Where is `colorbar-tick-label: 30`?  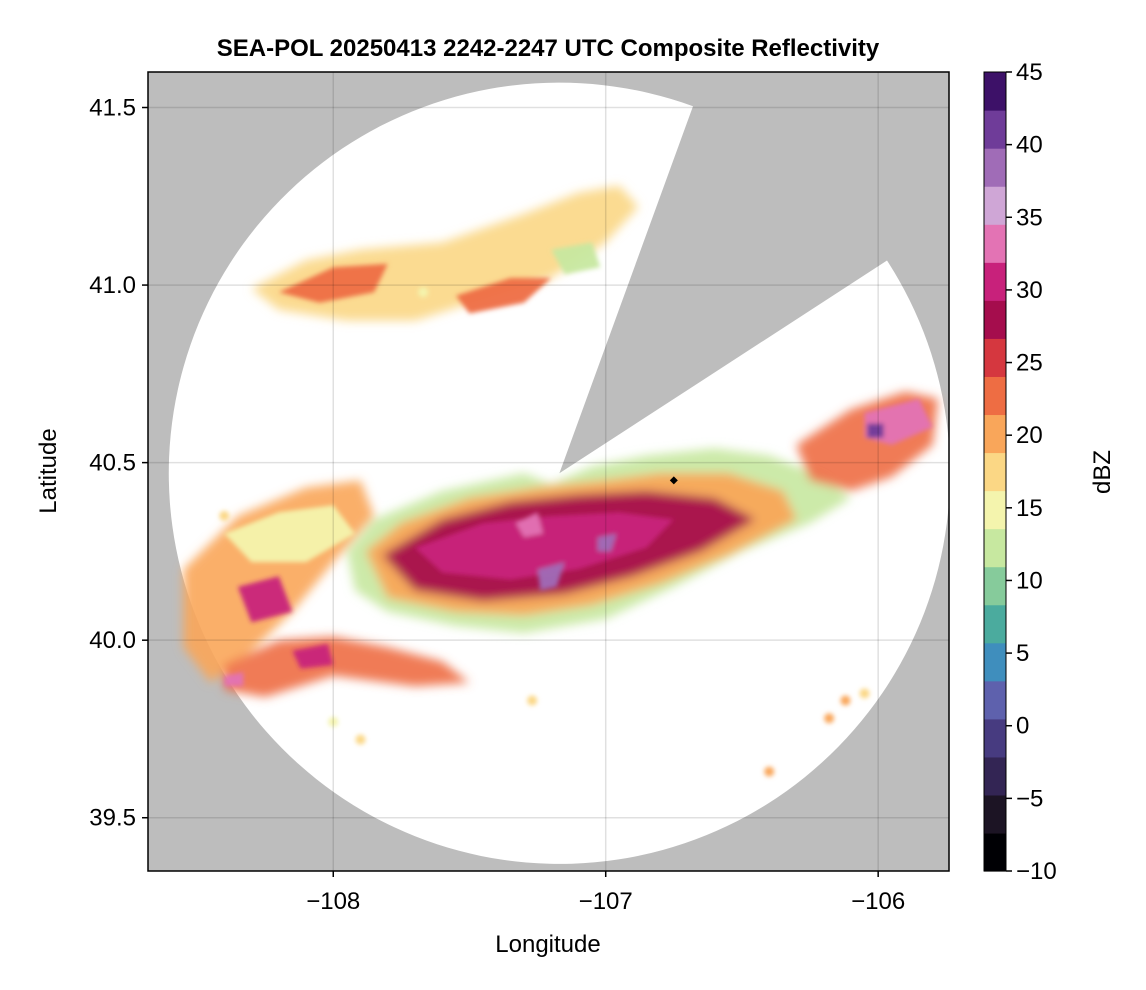 colorbar-tick-label: 30 is located at coordinates (1029, 290).